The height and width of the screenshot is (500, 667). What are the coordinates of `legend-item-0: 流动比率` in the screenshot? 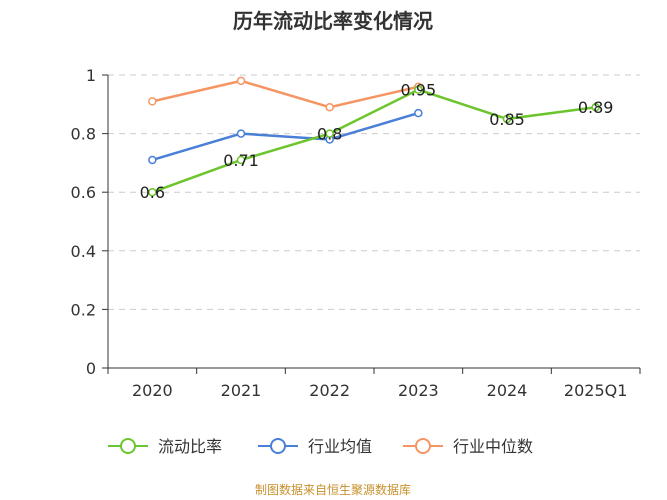 It's located at (165, 446).